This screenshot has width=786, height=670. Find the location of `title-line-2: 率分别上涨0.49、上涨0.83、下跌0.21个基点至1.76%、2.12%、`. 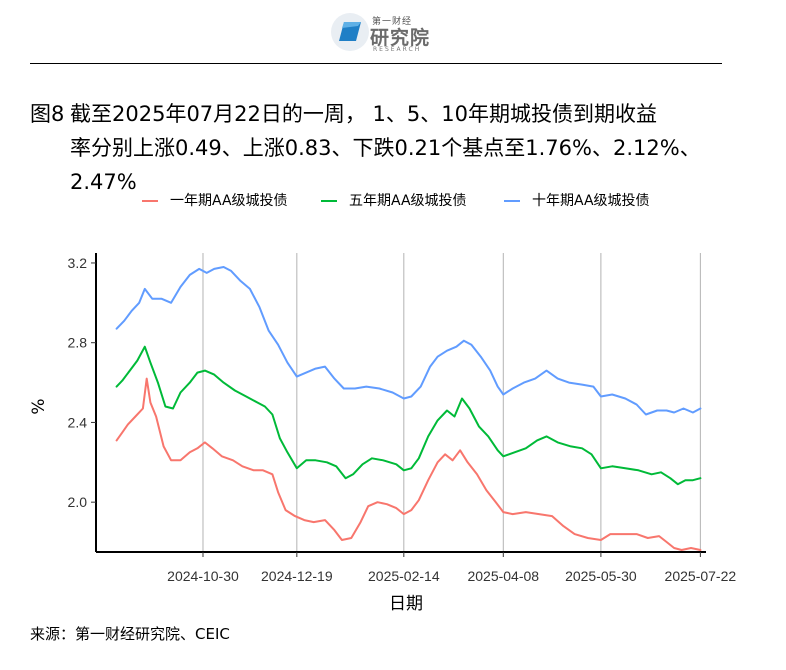

title-line-2: 率分别上涨0.49、上涨0.83、下跌0.21个基点至1.76%、2.12%、 is located at coordinates (385, 148).